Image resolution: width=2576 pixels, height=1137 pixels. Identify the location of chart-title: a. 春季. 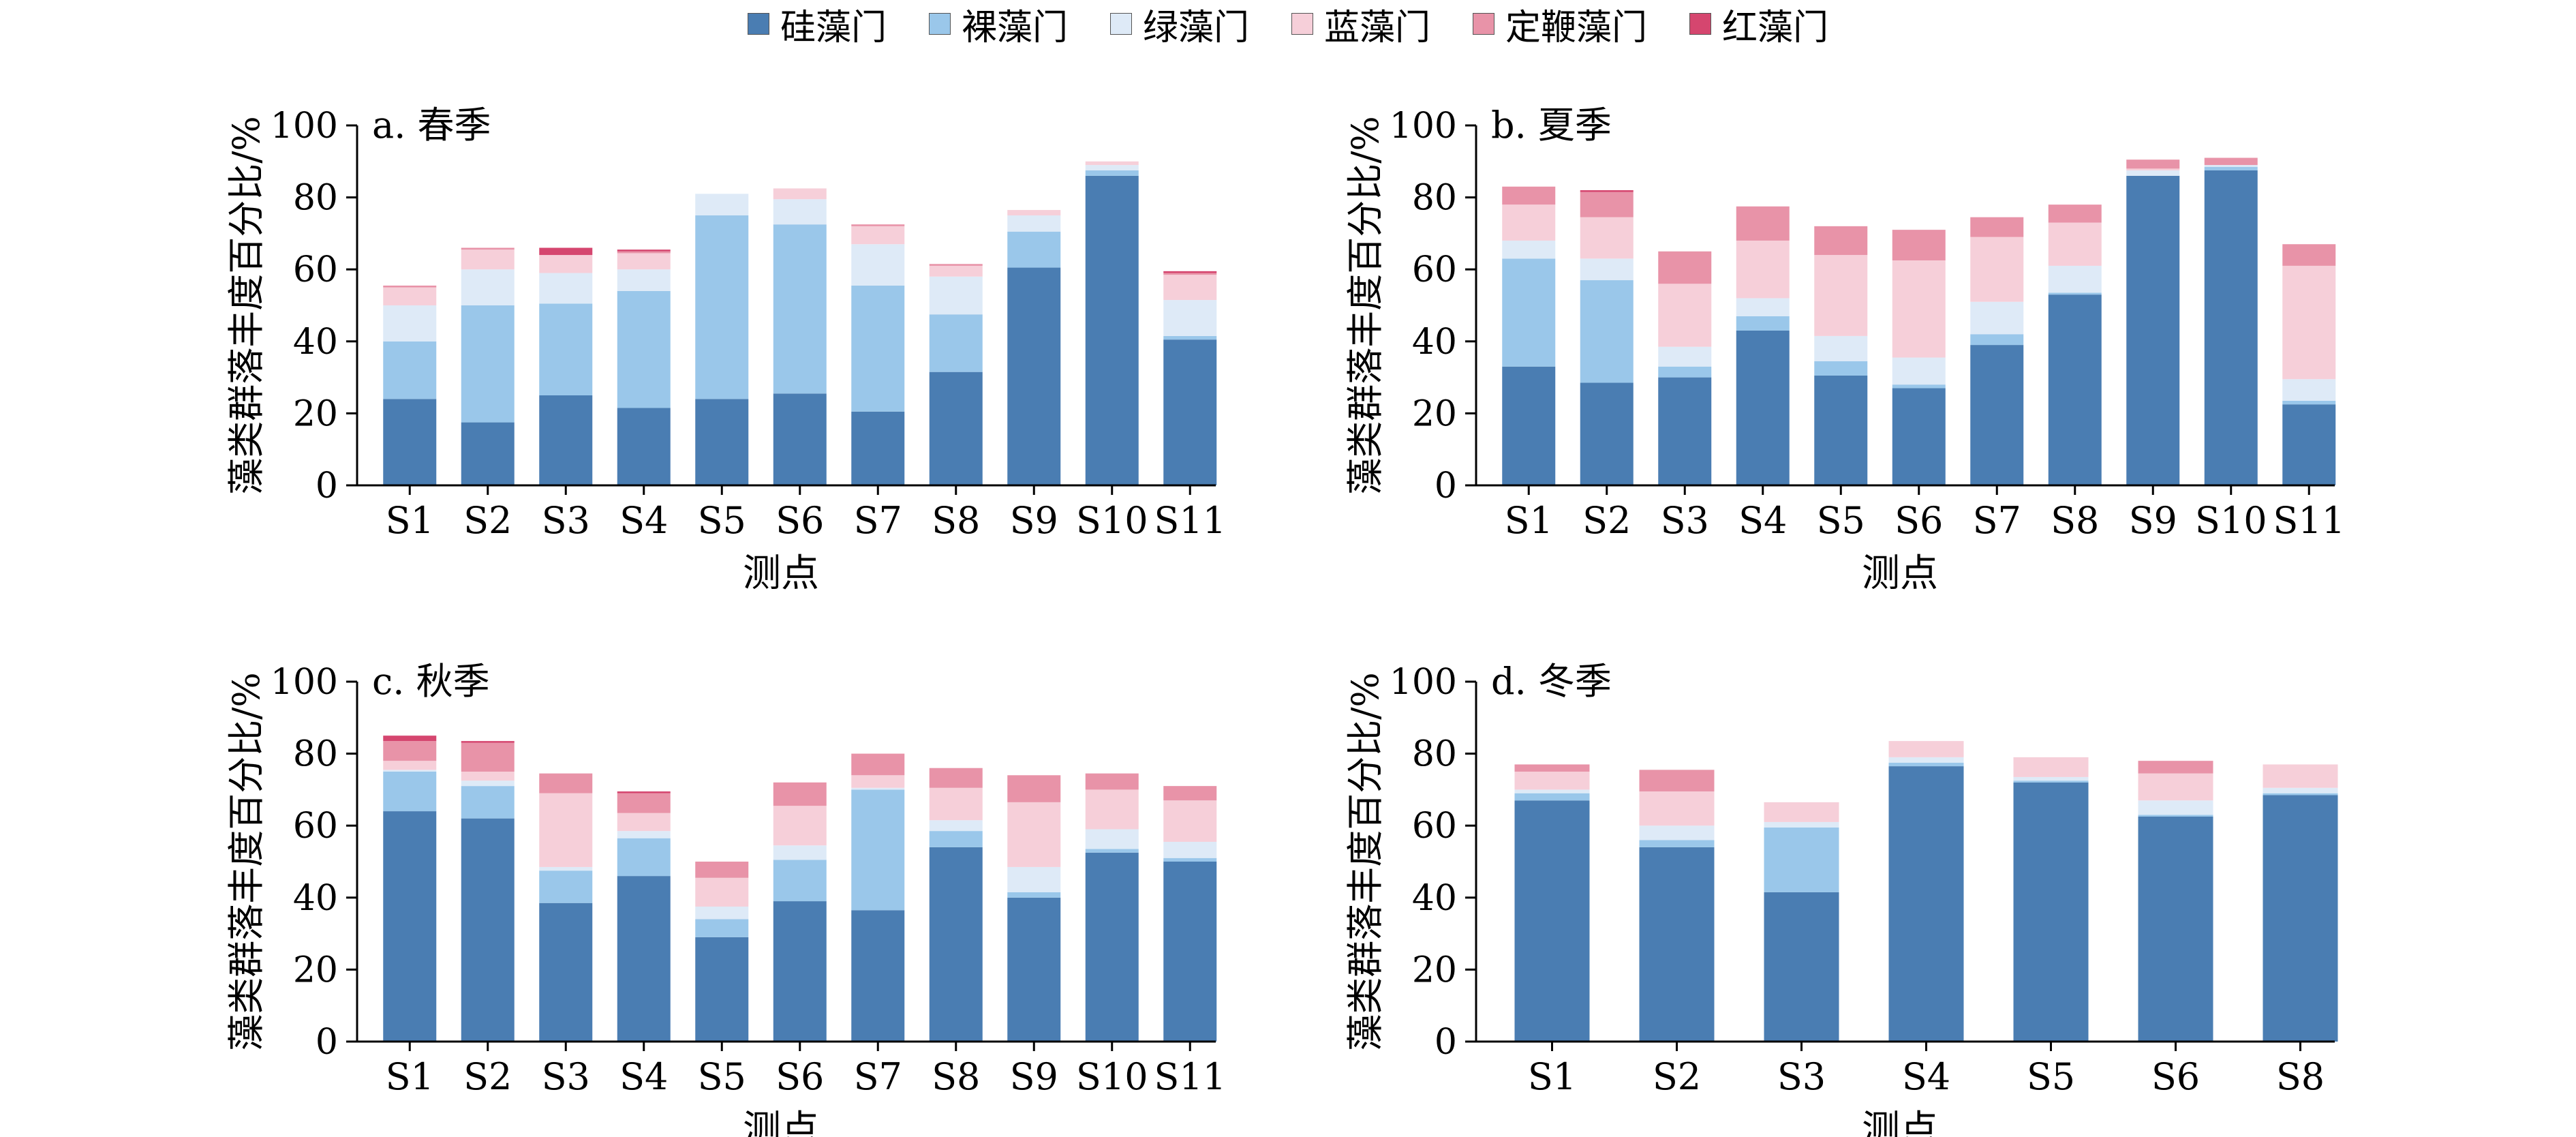
(431, 125).